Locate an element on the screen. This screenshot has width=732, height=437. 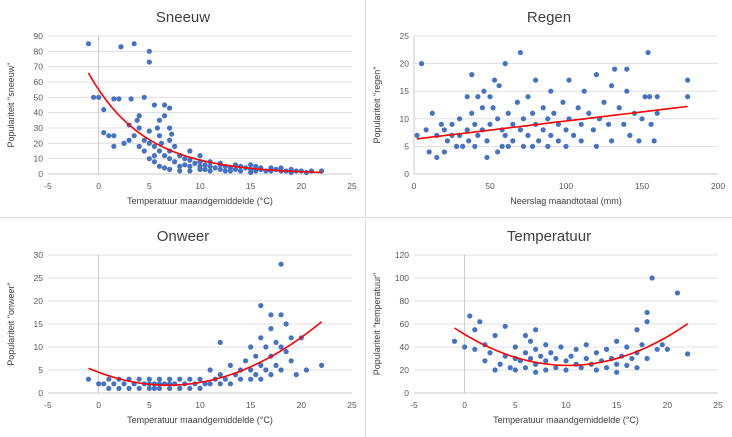
sneeuw-x-tick-label: 20 is located at coordinates (302, 186).